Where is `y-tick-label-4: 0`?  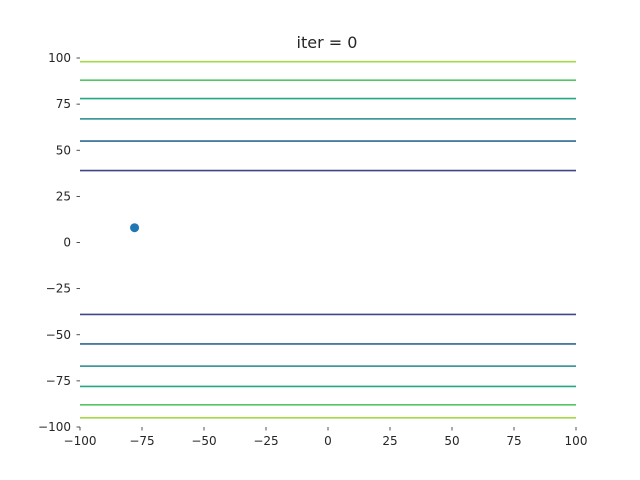
y-tick-label-4: 0 is located at coordinates (67, 243).